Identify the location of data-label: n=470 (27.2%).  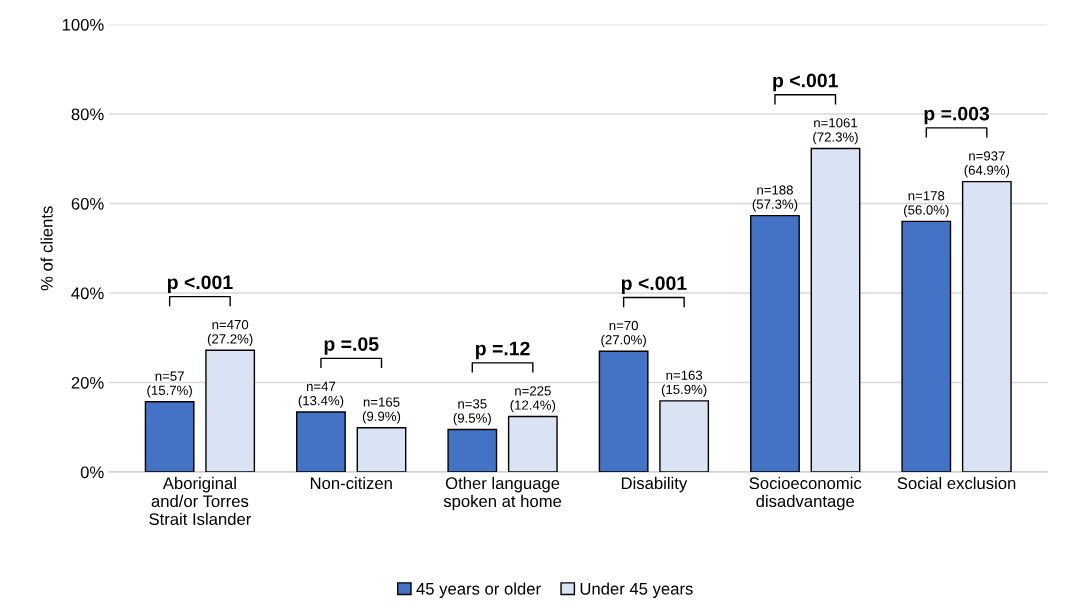
(230, 333).